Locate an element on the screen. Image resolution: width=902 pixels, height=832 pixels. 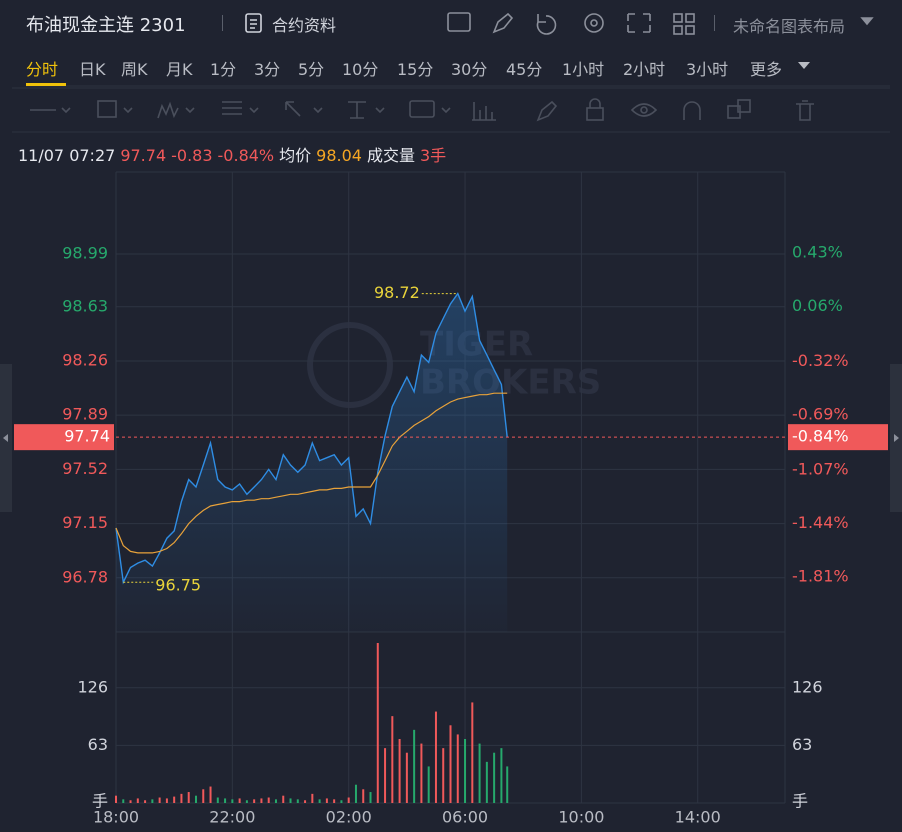
y2-tick-label: -0.32% is located at coordinates (820, 360).